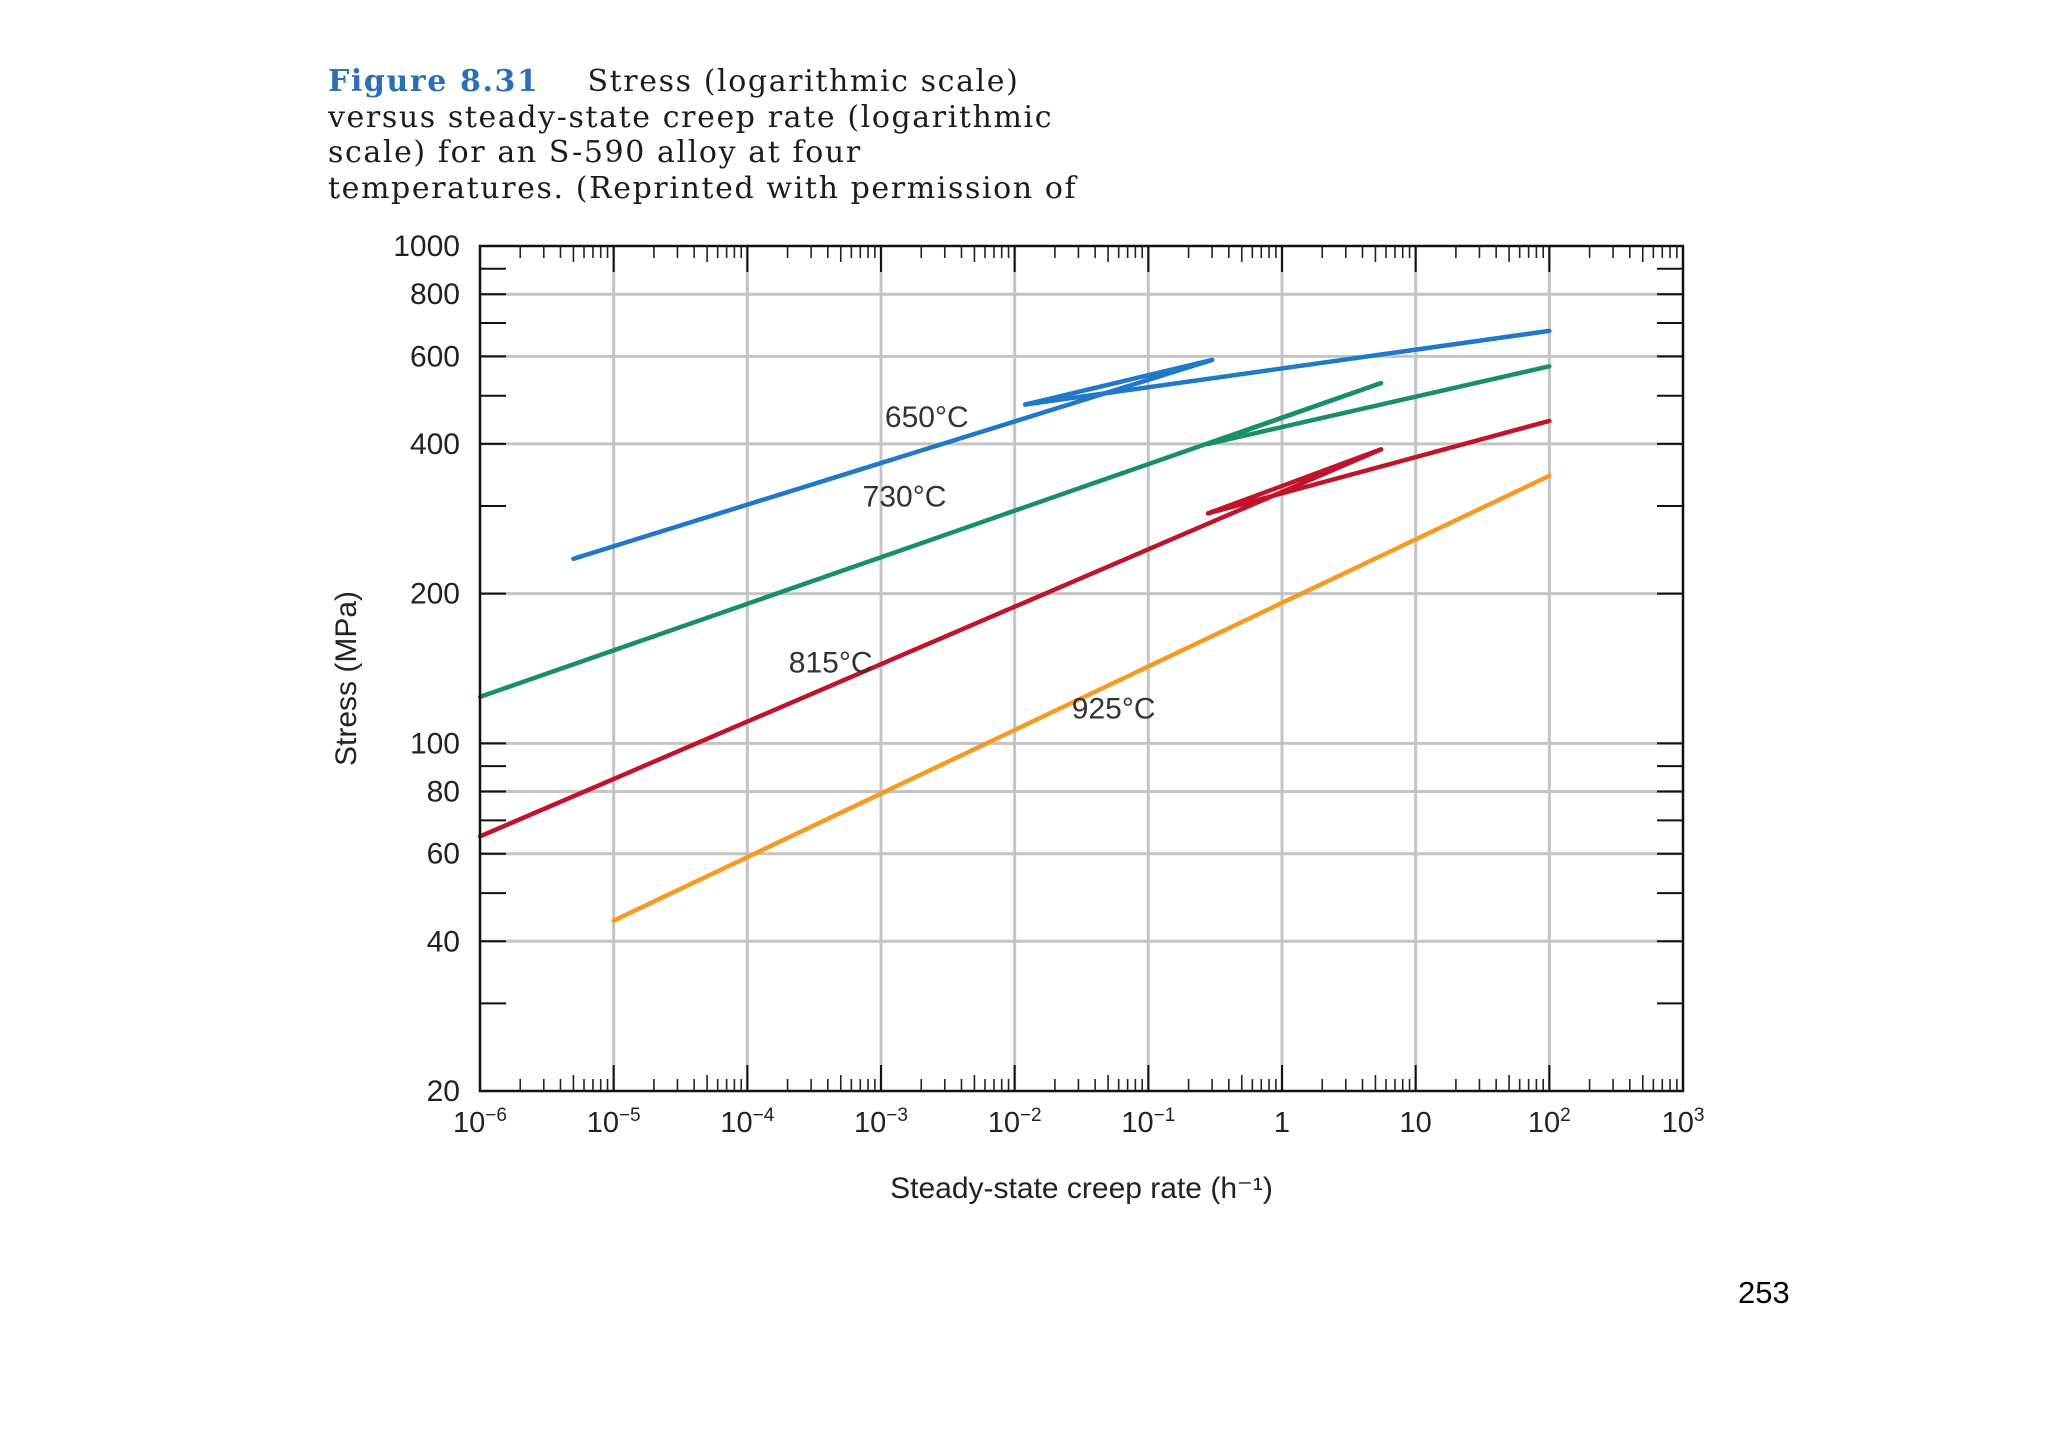 This screenshot has width=2048, height=1448. What do you see at coordinates (614, 1122) in the screenshot?
I see `x-tick-label: 10⁻⁵` at bounding box center [614, 1122].